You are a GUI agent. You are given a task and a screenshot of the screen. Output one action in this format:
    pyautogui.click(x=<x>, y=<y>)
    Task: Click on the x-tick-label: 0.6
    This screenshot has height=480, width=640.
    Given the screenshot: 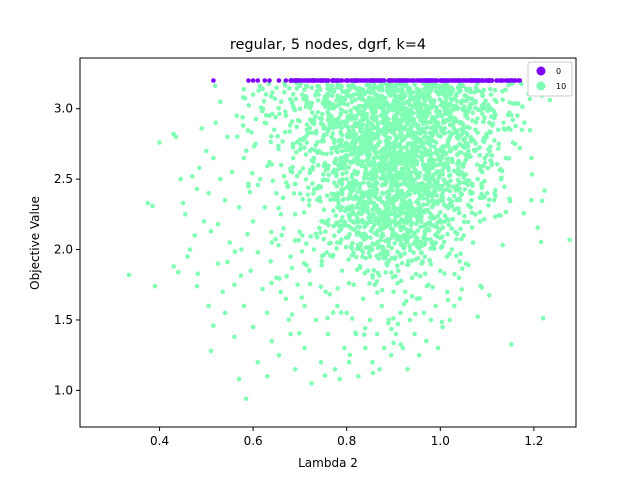 What is the action you would take?
    pyautogui.click(x=253, y=441)
    